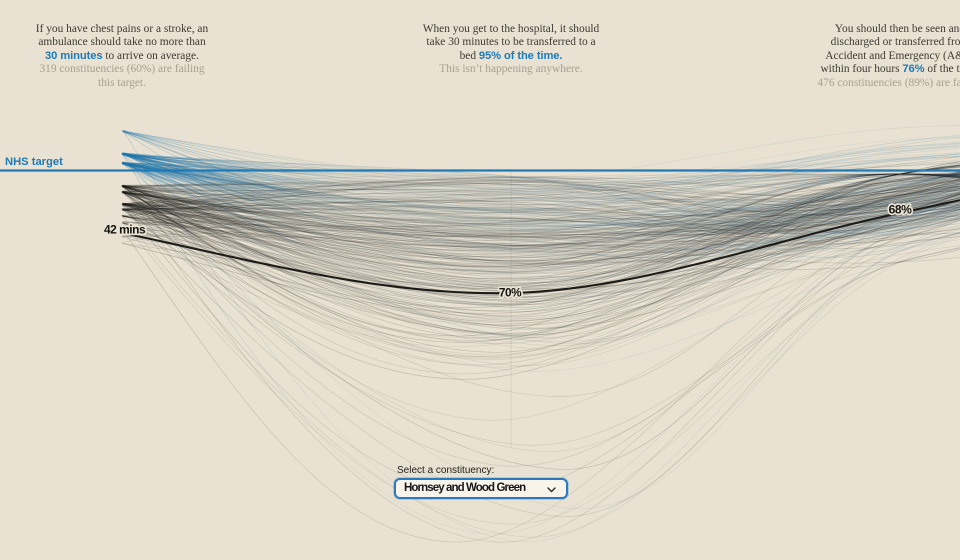 This screenshot has width=960, height=560. Describe the element at coordinates (510, 293) in the screenshot. I see `svg-text: 70%` at that location.